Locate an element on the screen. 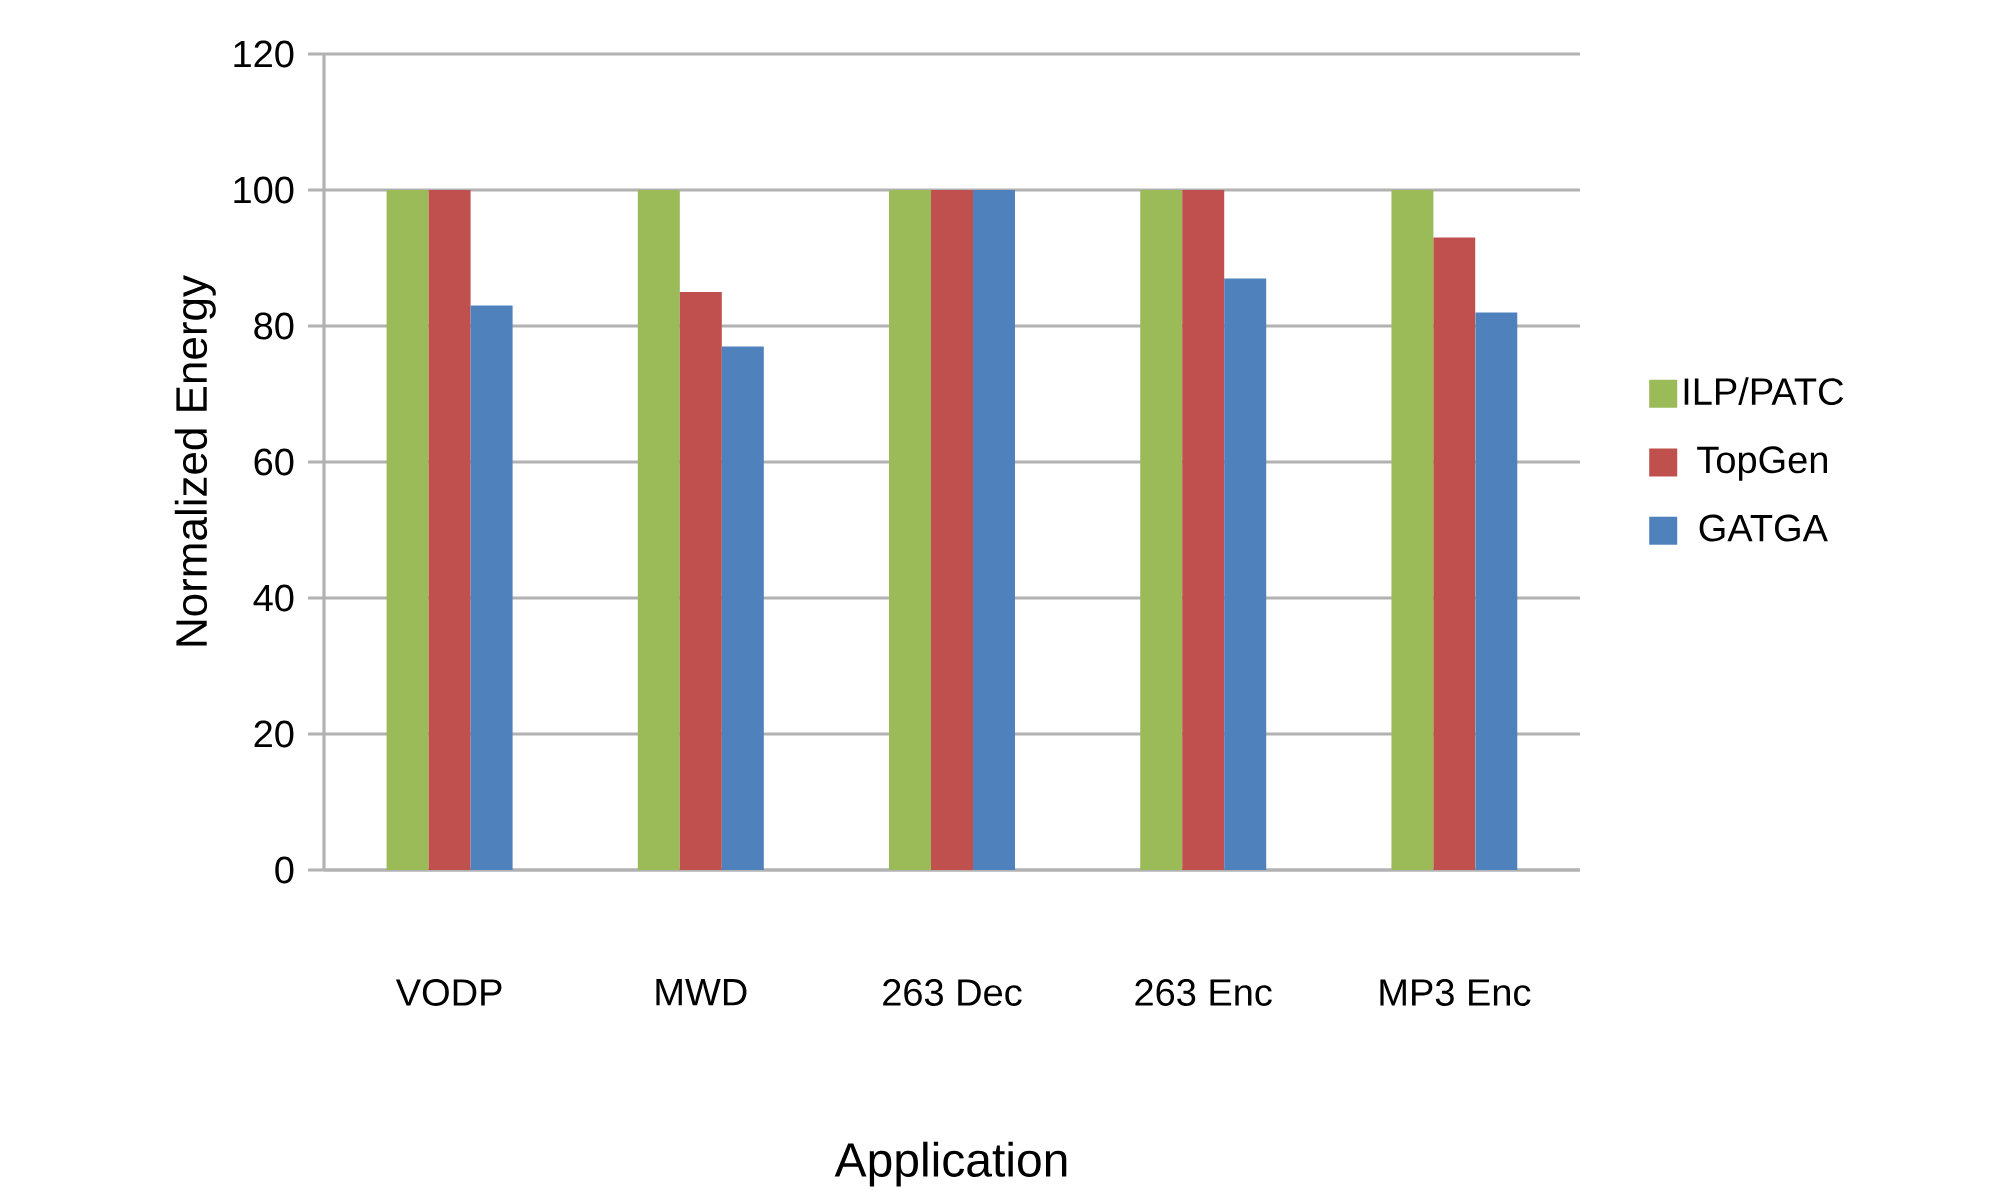  y-tick-label: 80 is located at coordinates (274, 326).